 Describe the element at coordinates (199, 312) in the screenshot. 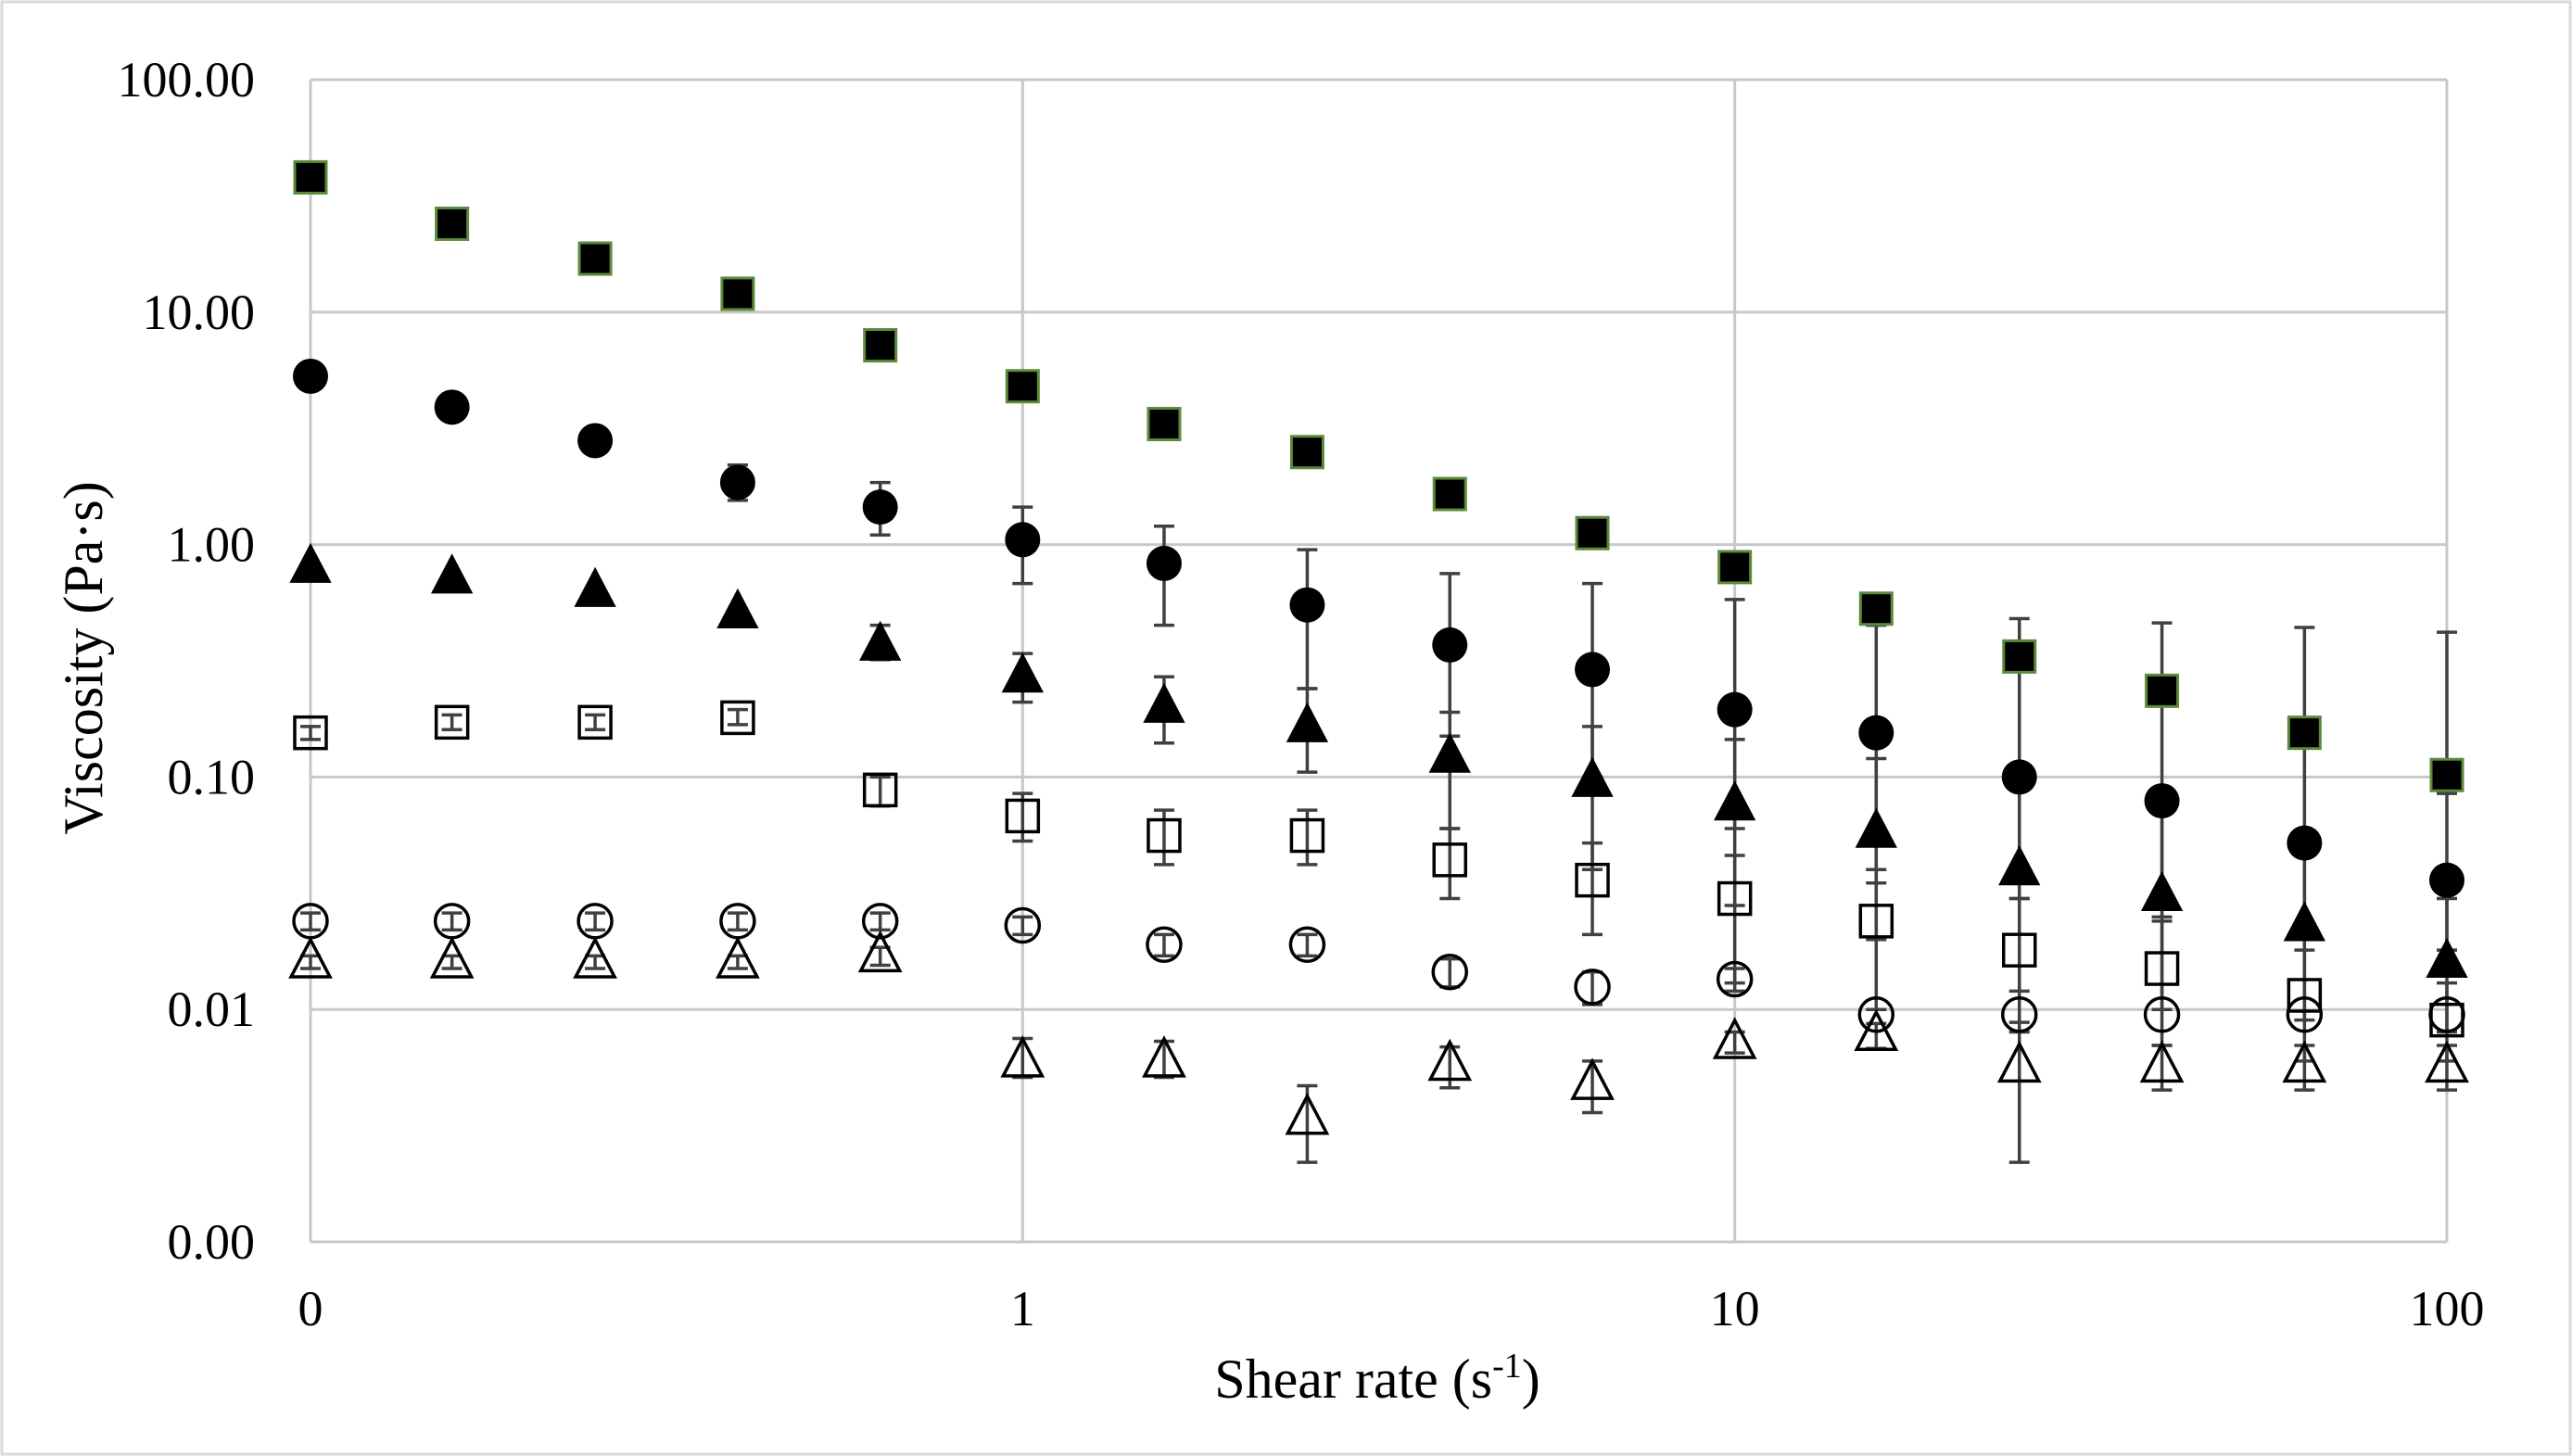

I see `y-tick-label: 10.00` at that location.